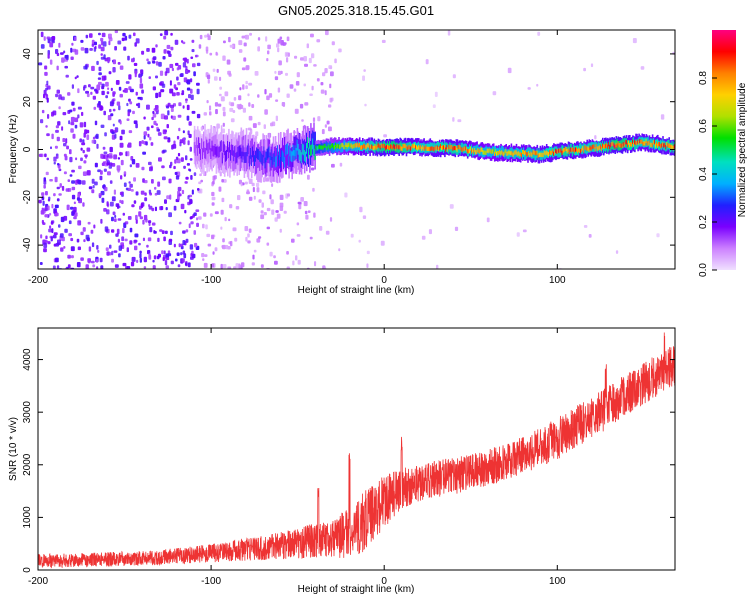 This screenshot has height=605, width=750. I want to click on snr-xtick-label: 0, so click(384, 581).